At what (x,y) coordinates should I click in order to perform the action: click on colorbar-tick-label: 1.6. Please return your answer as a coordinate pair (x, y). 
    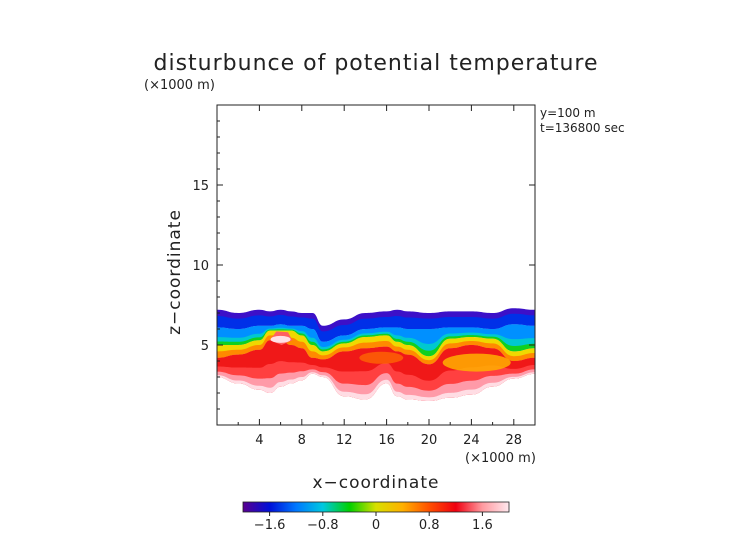
    Looking at the image, I should click on (482, 525).